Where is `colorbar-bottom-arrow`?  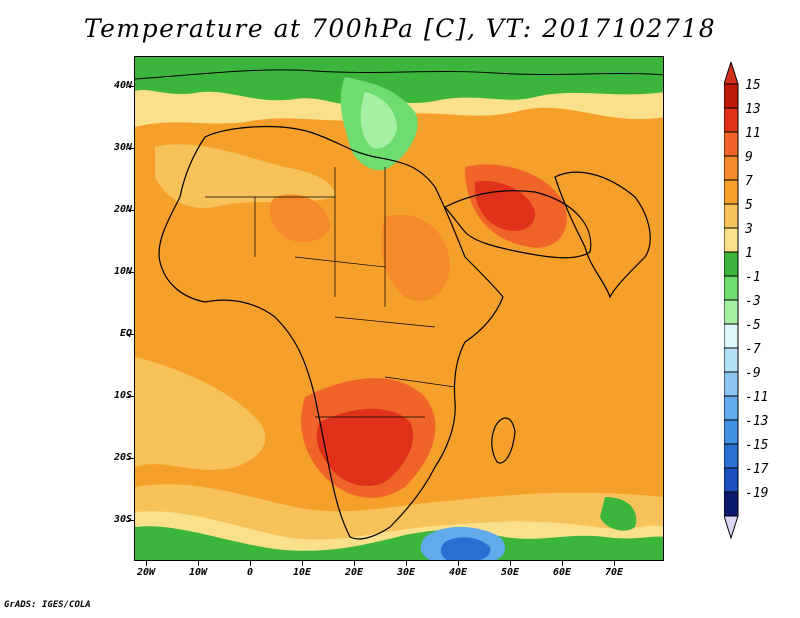 colorbar-bottom-arrow is located at coordinates (731, 527).